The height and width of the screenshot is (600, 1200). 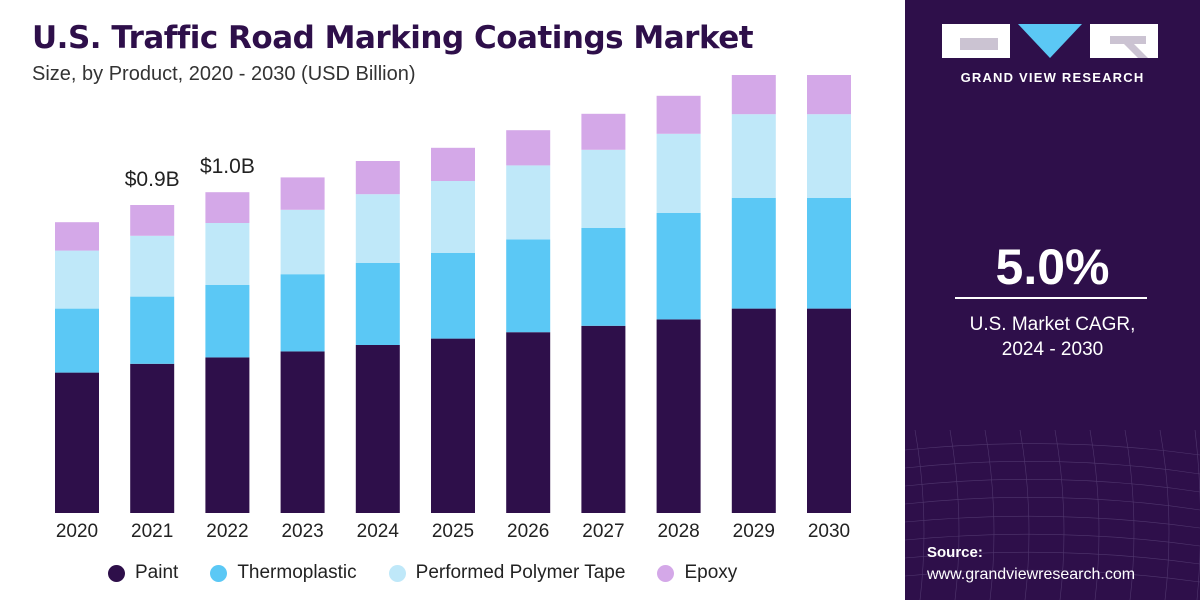 What do you see at coordinates (302, 432) in the screenshot?
I see `bar-2023-paint` at bounding box center [302, 432].